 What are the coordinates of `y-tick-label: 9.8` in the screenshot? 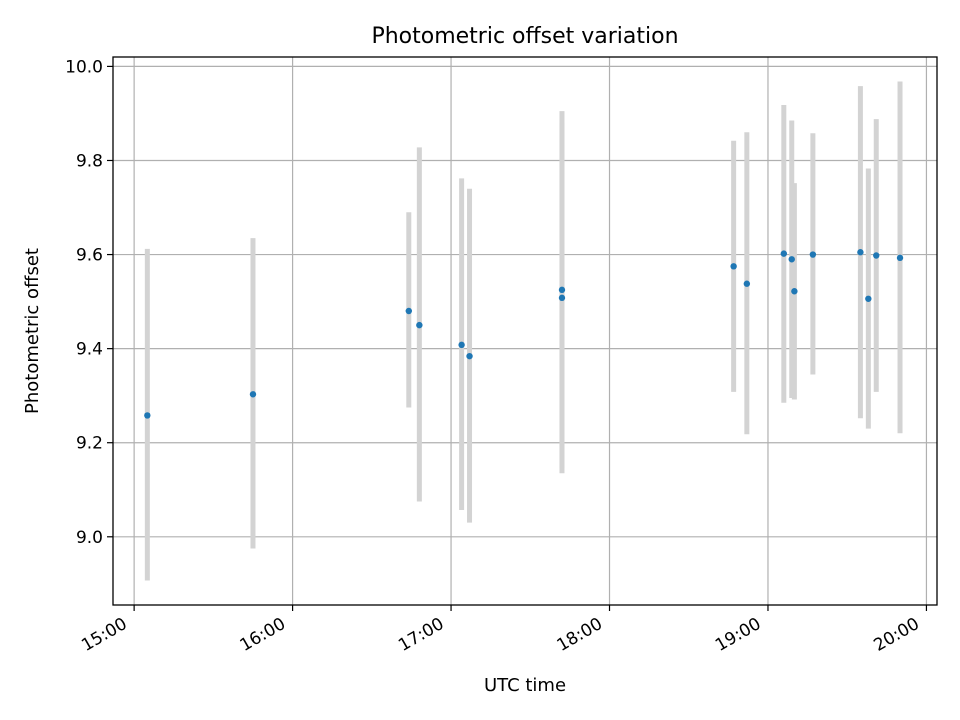 It's located at (89, 161).